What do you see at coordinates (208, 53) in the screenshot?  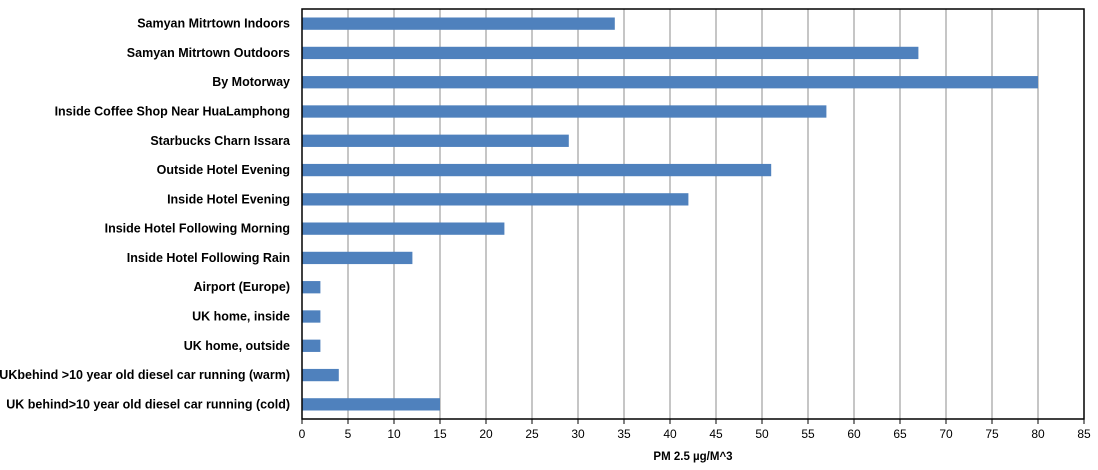 I see `category-label: Samyan Mitrtown Outdoors` at bounding box center [208, 53].